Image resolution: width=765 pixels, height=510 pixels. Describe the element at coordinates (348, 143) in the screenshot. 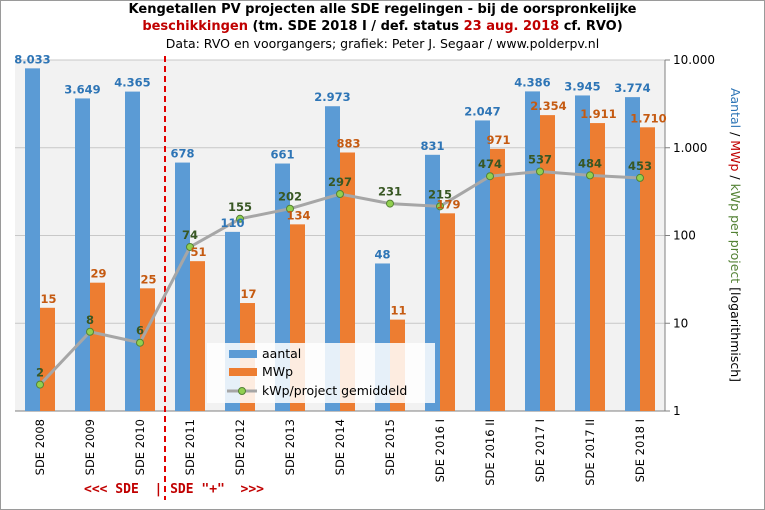

I see `data-label-mwp: 883` at that location.